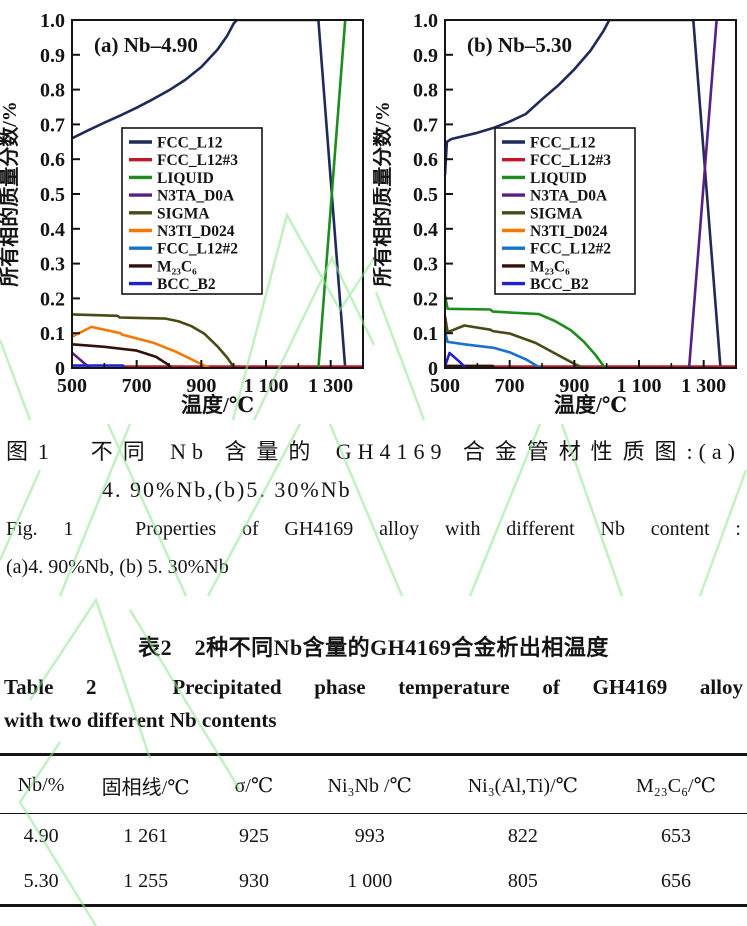 The height and width of the screenshot is (926, 747). I want to click on column-header: σ/℃, so click(254, 786).